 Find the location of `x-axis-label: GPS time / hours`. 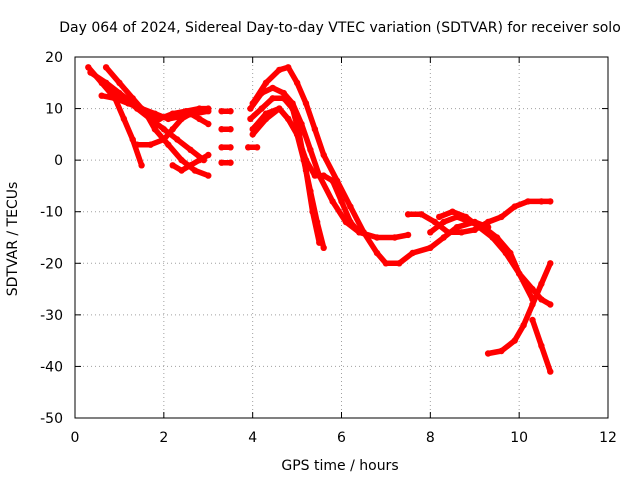

x-axis-label: GPS time / hours is located at coordinates (339, 466).